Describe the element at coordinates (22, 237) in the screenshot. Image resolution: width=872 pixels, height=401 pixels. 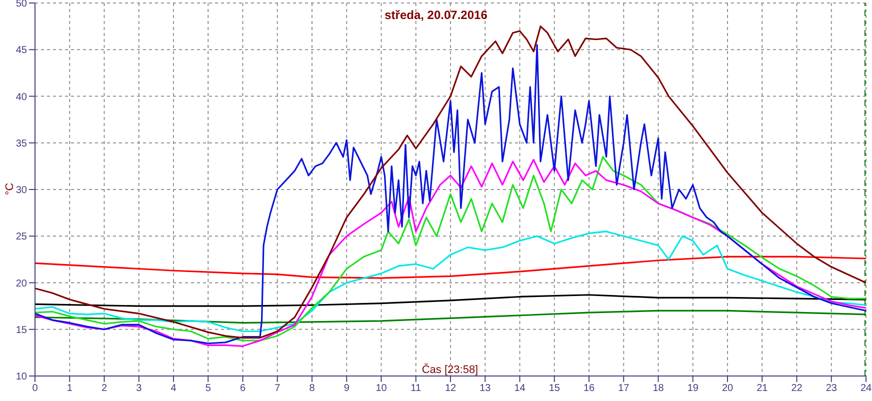
I see `y-tick-label: 25` at that location.